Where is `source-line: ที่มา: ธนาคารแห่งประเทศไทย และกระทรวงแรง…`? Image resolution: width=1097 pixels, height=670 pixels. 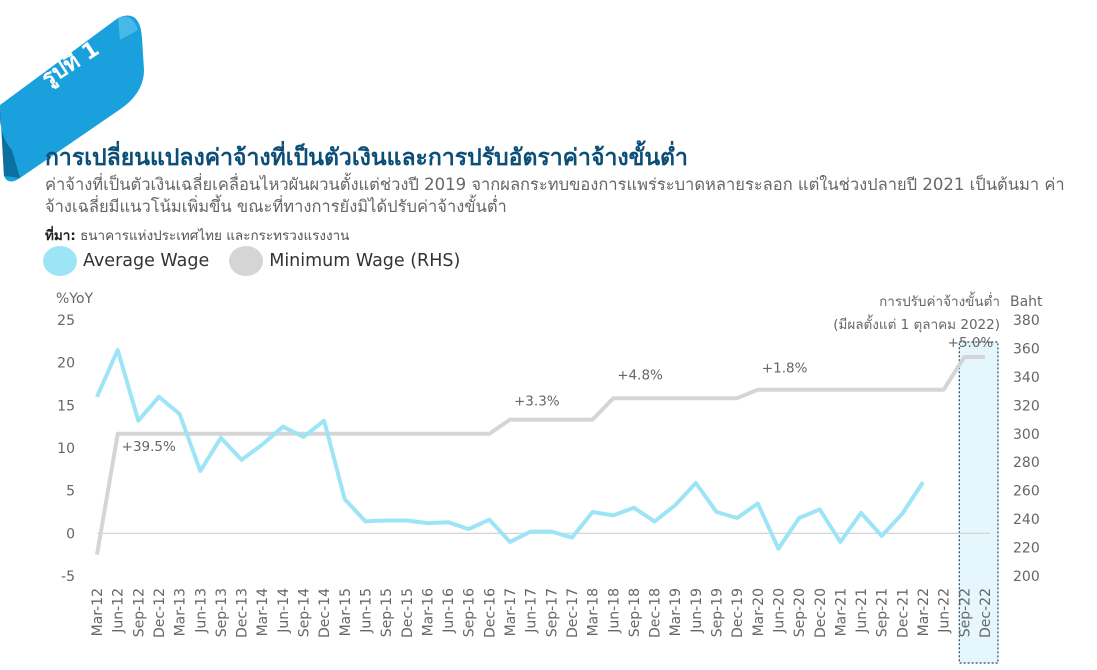
source-line: ที่มา: ธนาคารแห่งประเทศไทย และกระทรวงแรง… is located at coordinates (197, 235).